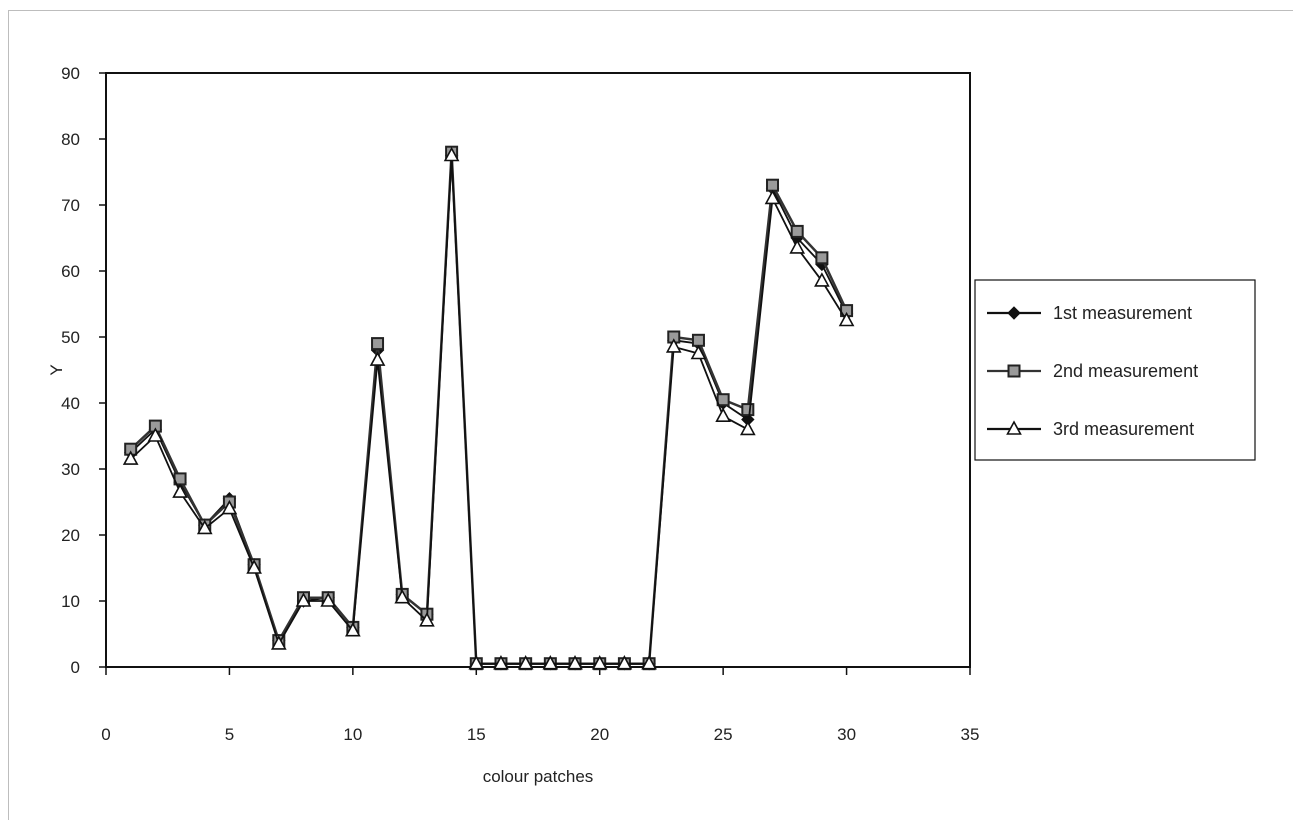  Describe the element at coordinates (70, 601) in the screenshot. I see `y-tick-label: 10` at that location.